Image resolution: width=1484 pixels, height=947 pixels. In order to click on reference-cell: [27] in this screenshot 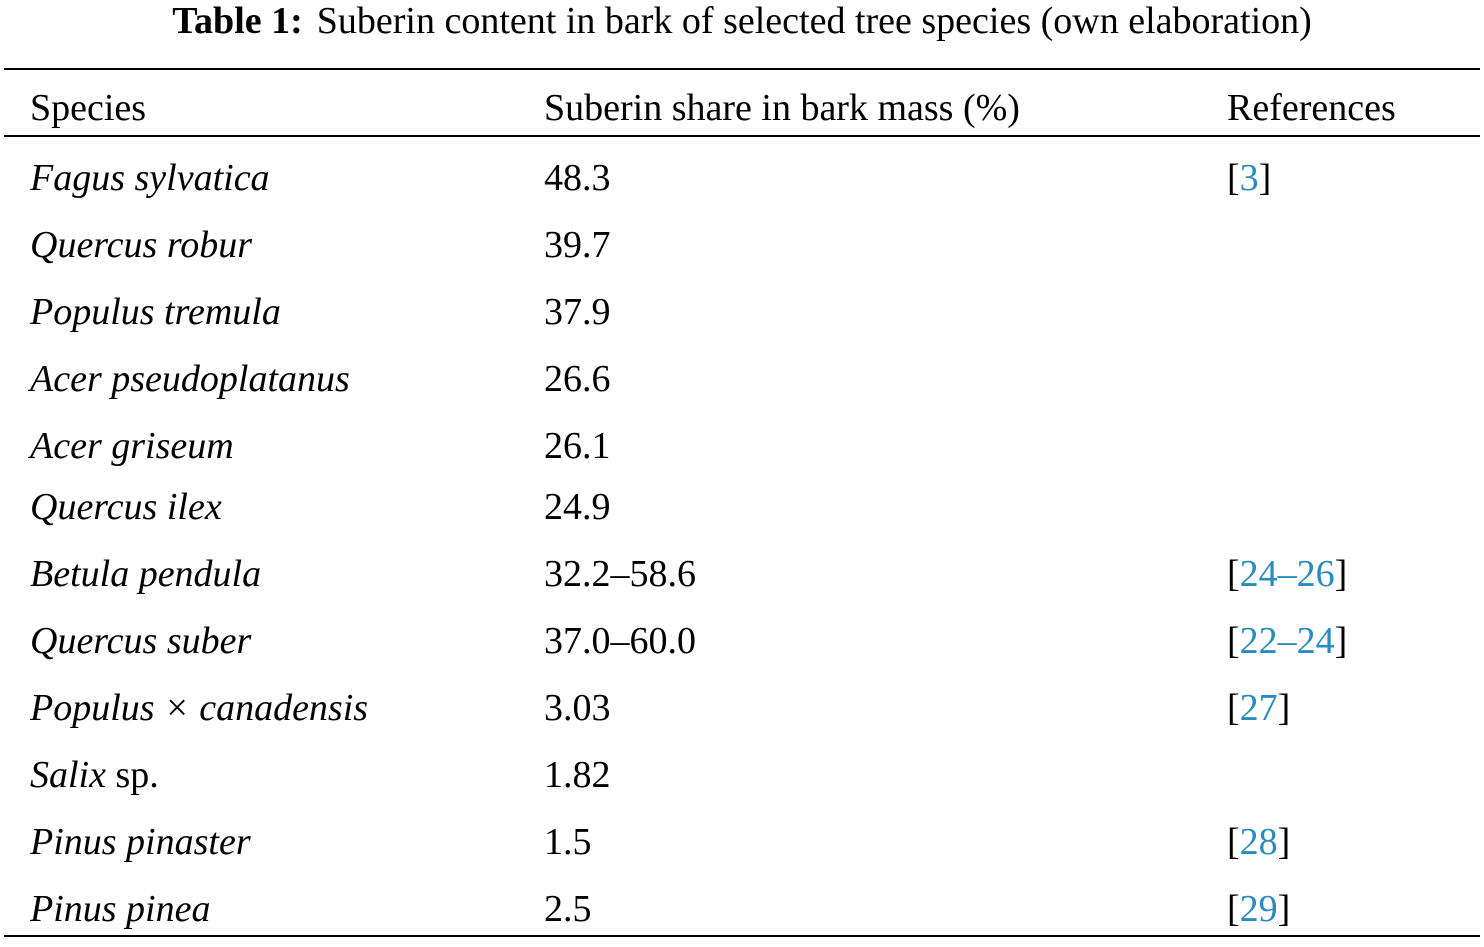, I will do `click(1258, 708)`.